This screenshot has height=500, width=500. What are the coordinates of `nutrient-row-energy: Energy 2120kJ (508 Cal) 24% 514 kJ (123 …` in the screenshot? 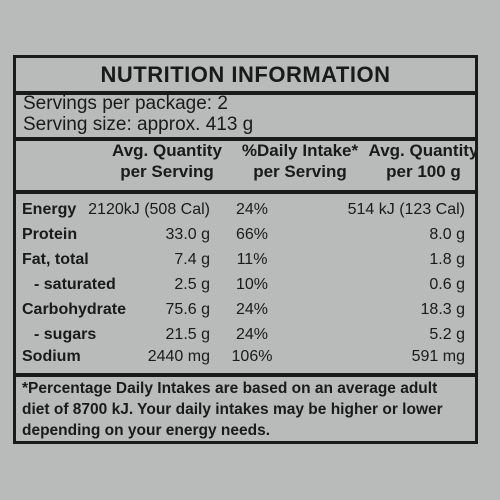 It's located at (245, 213).